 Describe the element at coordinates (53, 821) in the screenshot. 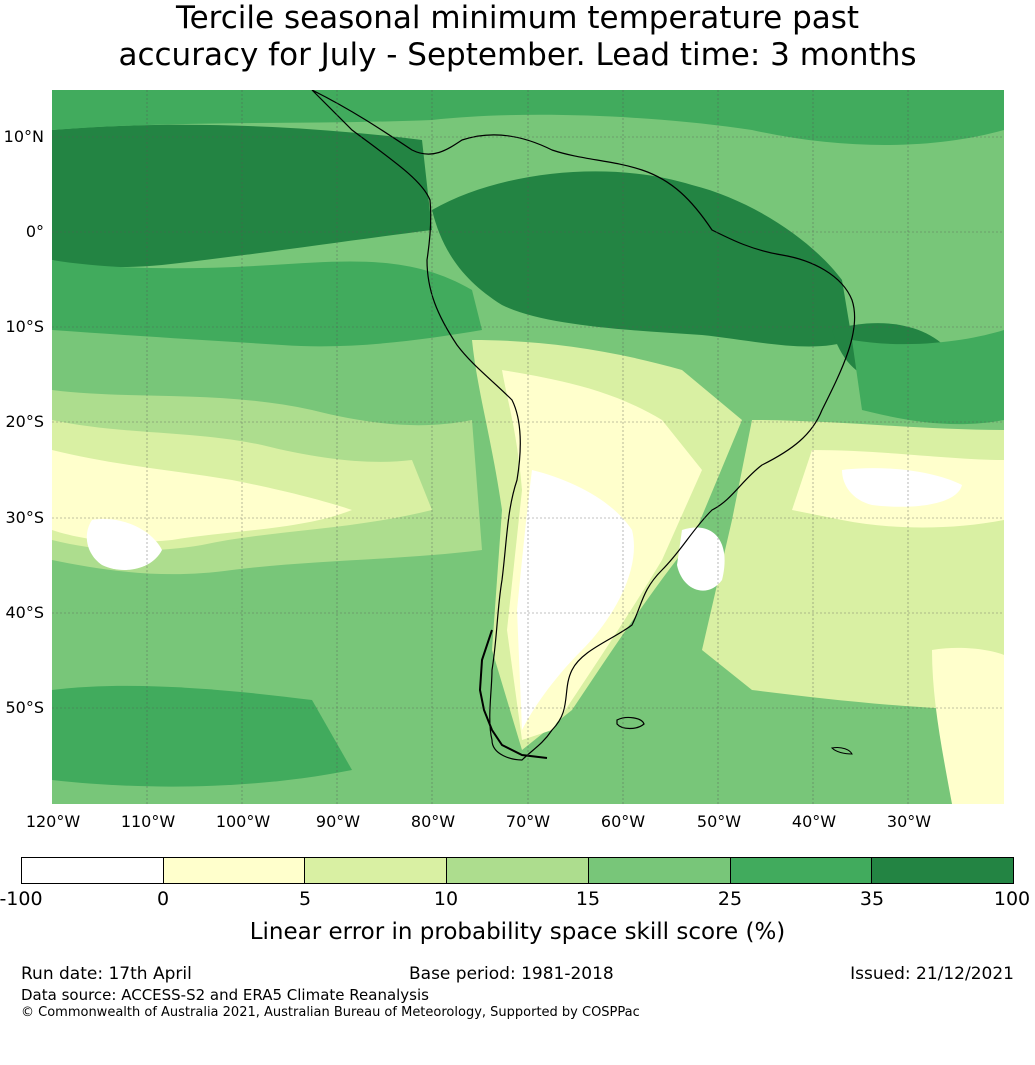

I see `lon-label-120W: 120°W` at that location.